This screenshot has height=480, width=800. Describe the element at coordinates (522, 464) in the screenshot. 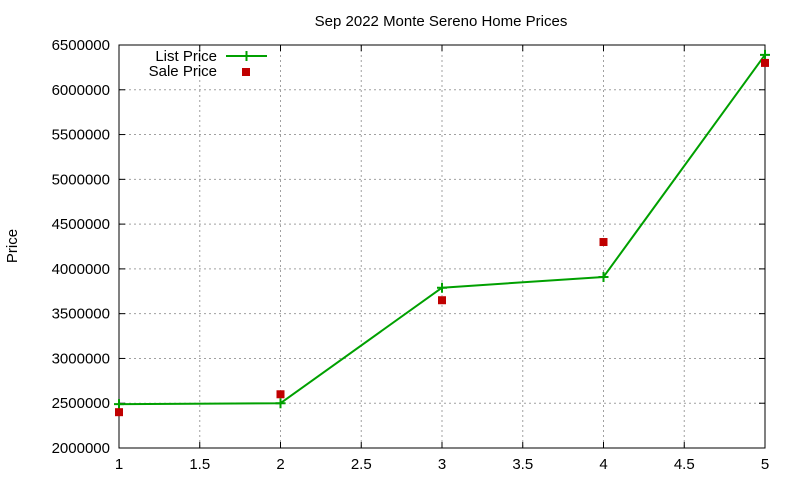

I see `x-tick-label: 3.5` at that location.